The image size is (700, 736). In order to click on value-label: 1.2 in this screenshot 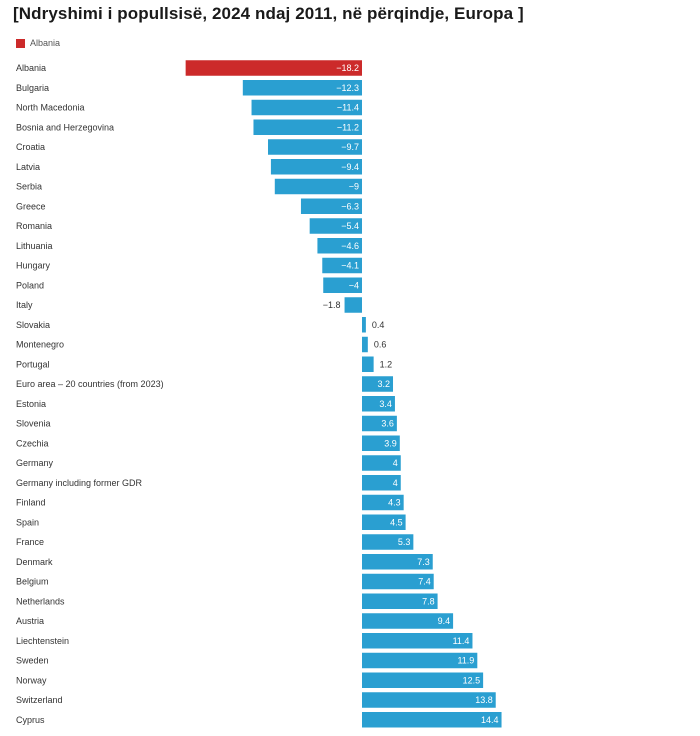, I will do `click(386, 364)`.